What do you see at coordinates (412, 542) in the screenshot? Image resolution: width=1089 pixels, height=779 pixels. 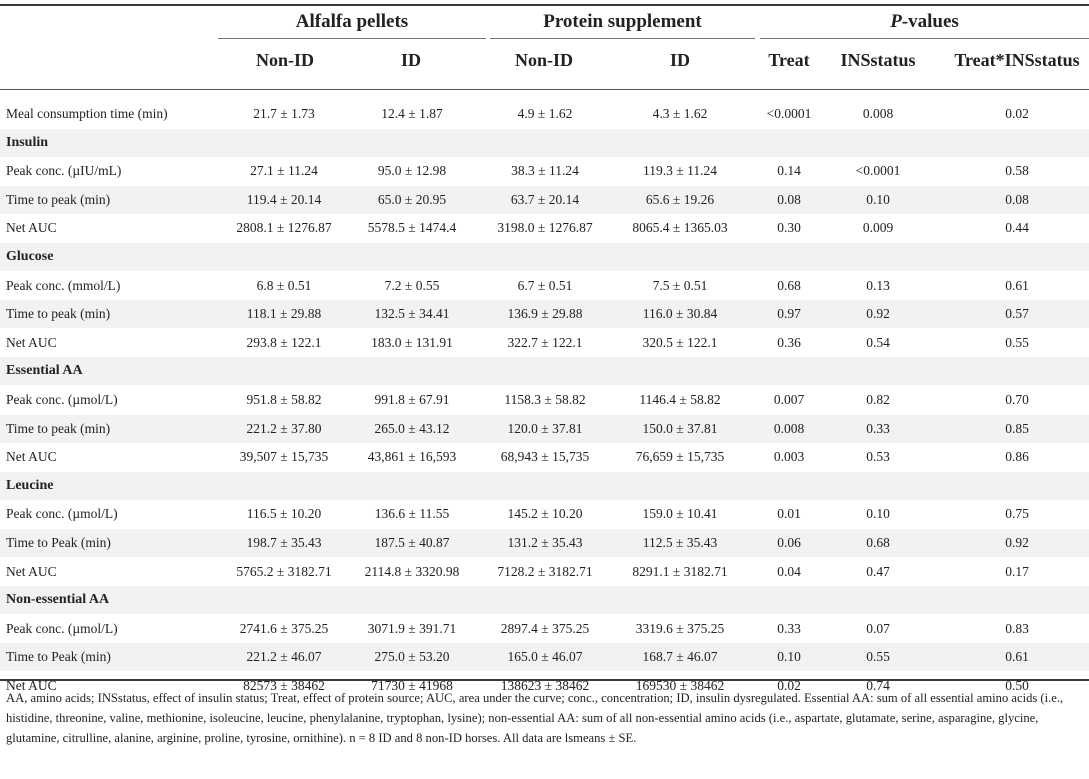 I see `table-cell: 187.5 ± 40.87` at bounding box center [412, 542].